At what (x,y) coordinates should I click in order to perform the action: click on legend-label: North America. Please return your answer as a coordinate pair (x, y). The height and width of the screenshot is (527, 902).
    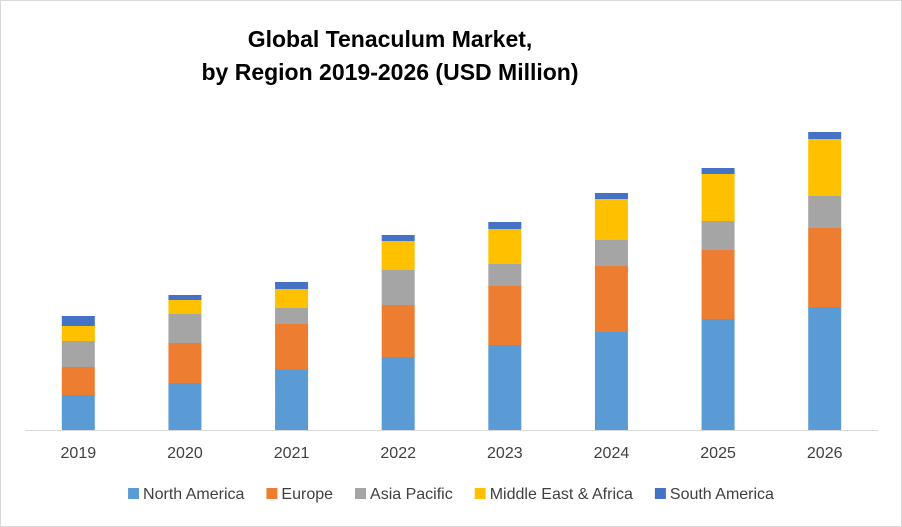
    Looking at the image, I should click on (193, 494).